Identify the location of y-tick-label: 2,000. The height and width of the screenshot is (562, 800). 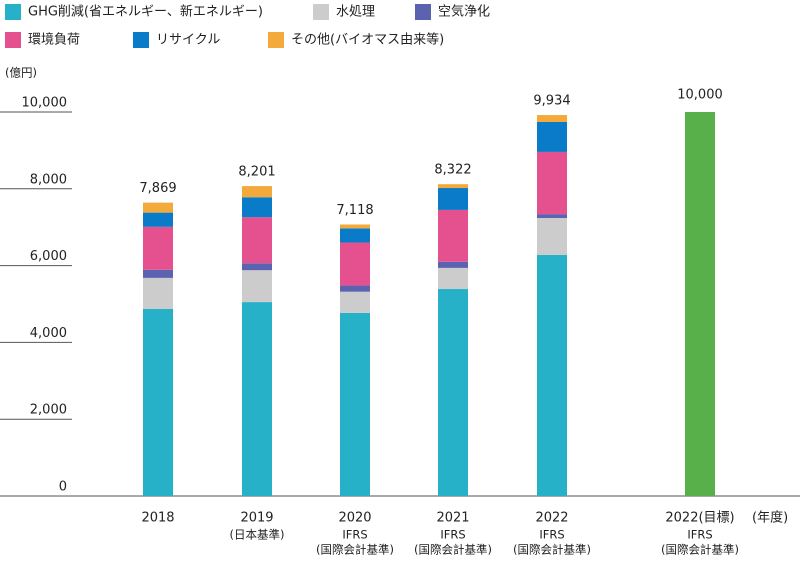
(48, 410).